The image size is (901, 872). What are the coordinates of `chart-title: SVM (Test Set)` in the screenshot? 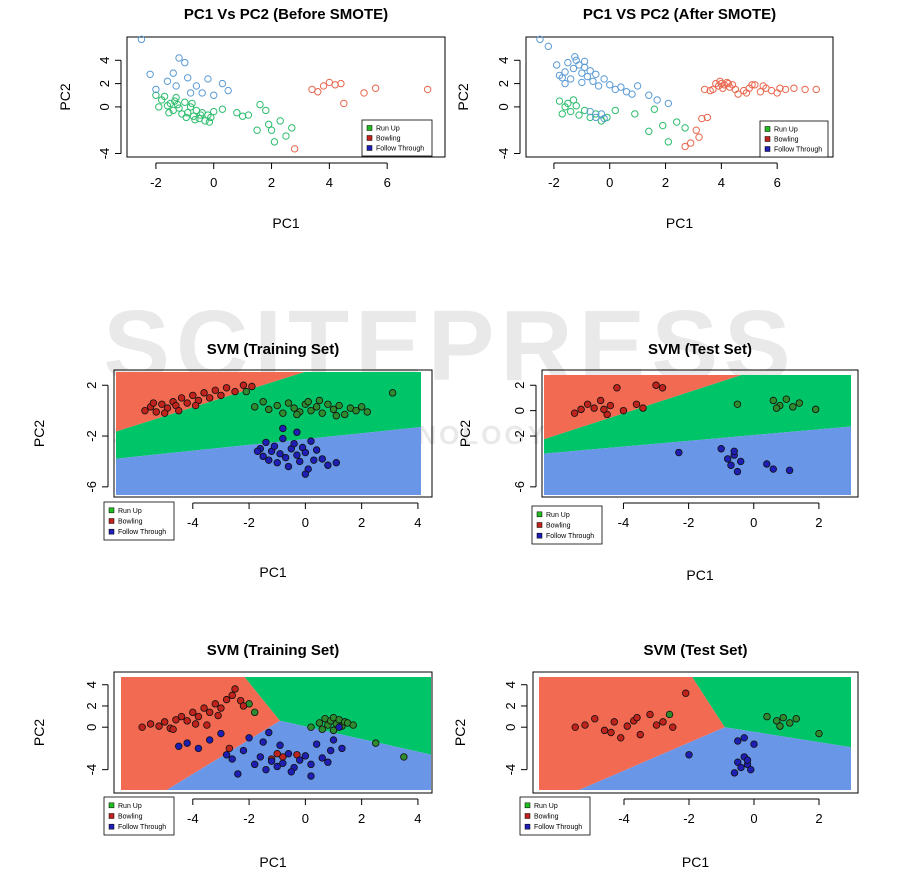 It's located at (696, 650).